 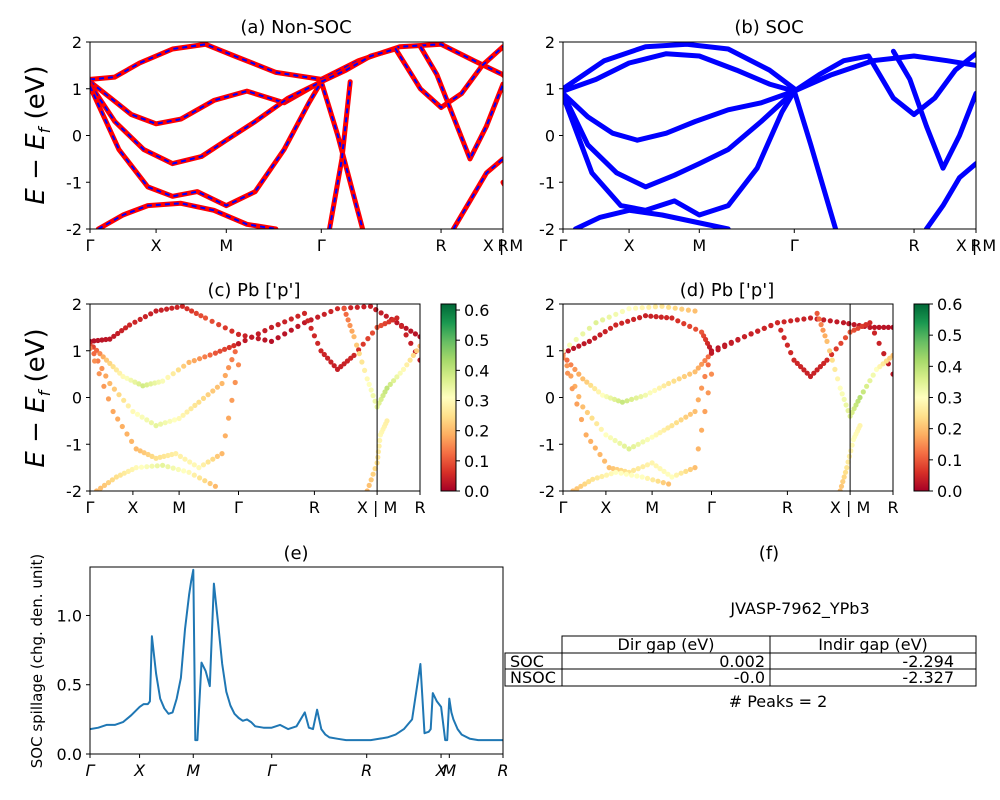 What do you see at coordinates (787, 507) in the screenshot?
I see `xtick-label-d: R` at bounding box center [787, 507].